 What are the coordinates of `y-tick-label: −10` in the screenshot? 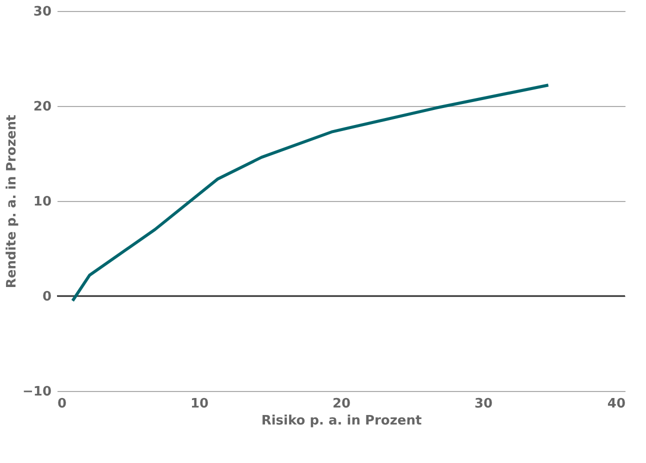 It's located at (37, 392).